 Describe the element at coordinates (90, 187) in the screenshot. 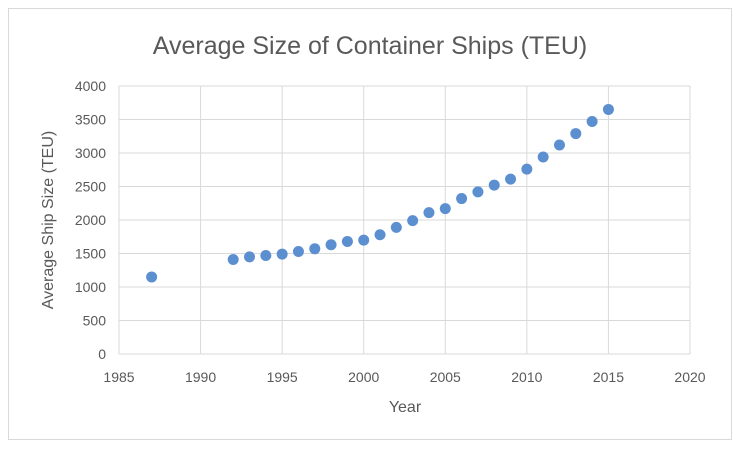

I see `y-tick-label: 2500` at that location.